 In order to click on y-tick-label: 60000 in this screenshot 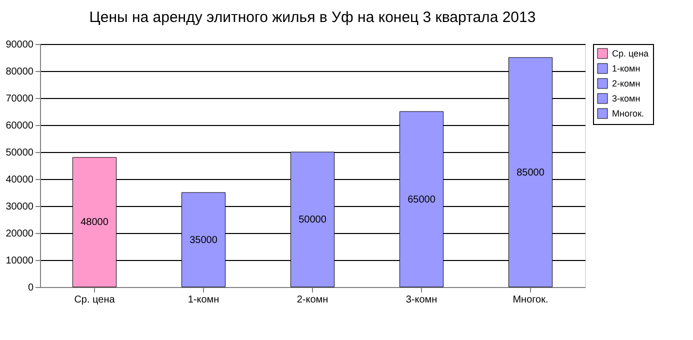, I will do `click(20, 126)`.